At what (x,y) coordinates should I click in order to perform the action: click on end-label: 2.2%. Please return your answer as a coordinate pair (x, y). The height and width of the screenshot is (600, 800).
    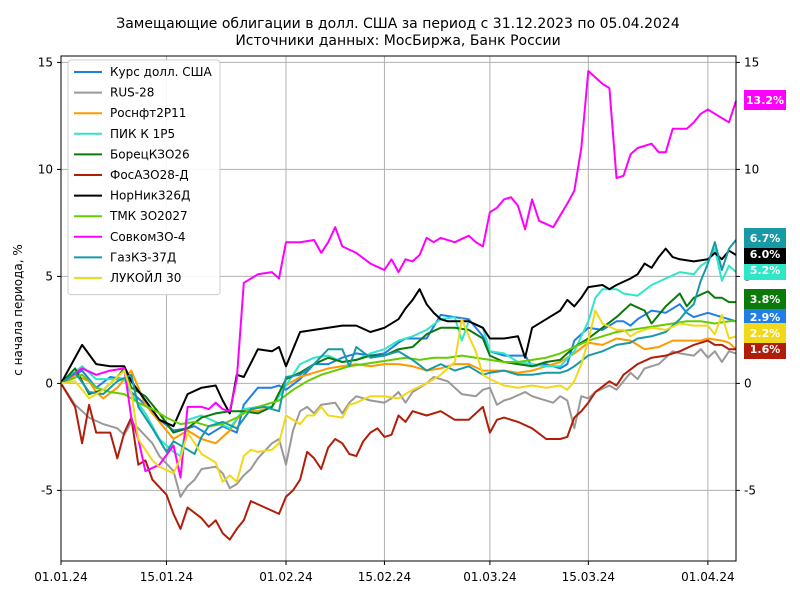
    Looking at the image, I should click on (765, 333).